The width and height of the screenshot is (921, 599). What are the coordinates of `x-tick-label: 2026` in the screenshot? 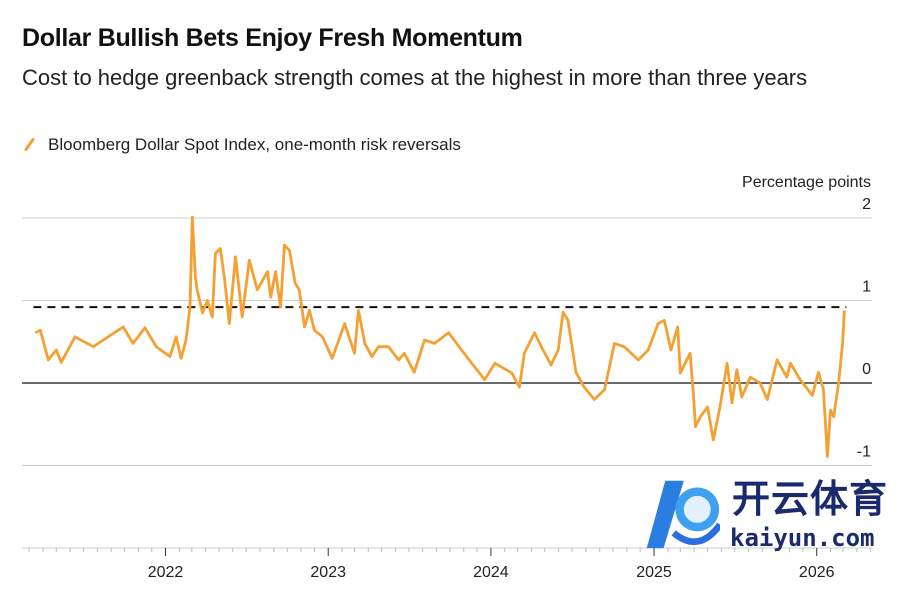 It's located at (817, 572).